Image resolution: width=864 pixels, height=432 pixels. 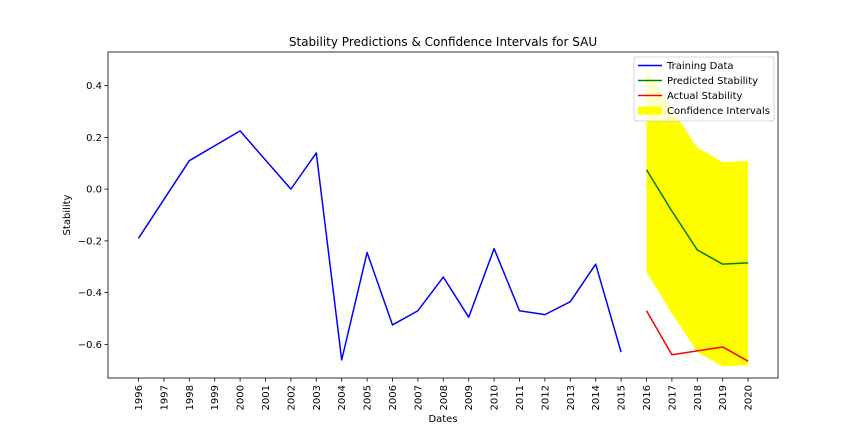 I want to click on y-tick-label: 0.2, so click(x=94, y=138).